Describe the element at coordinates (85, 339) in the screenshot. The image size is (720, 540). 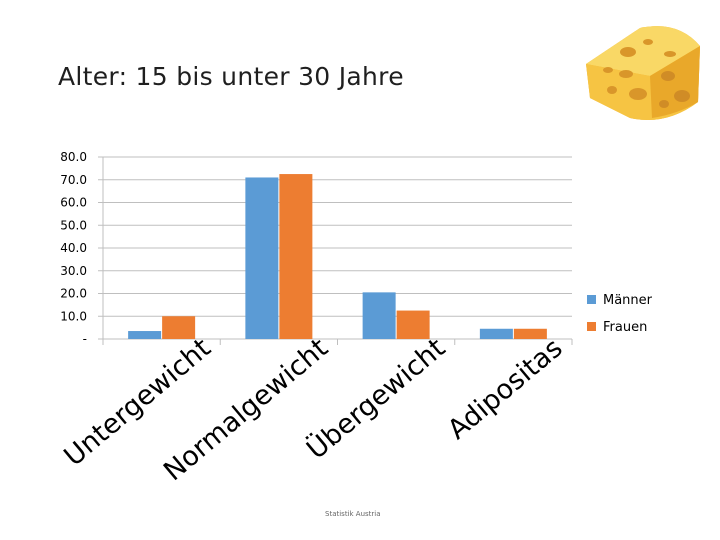
I see `y-tick-label: -` at that location.